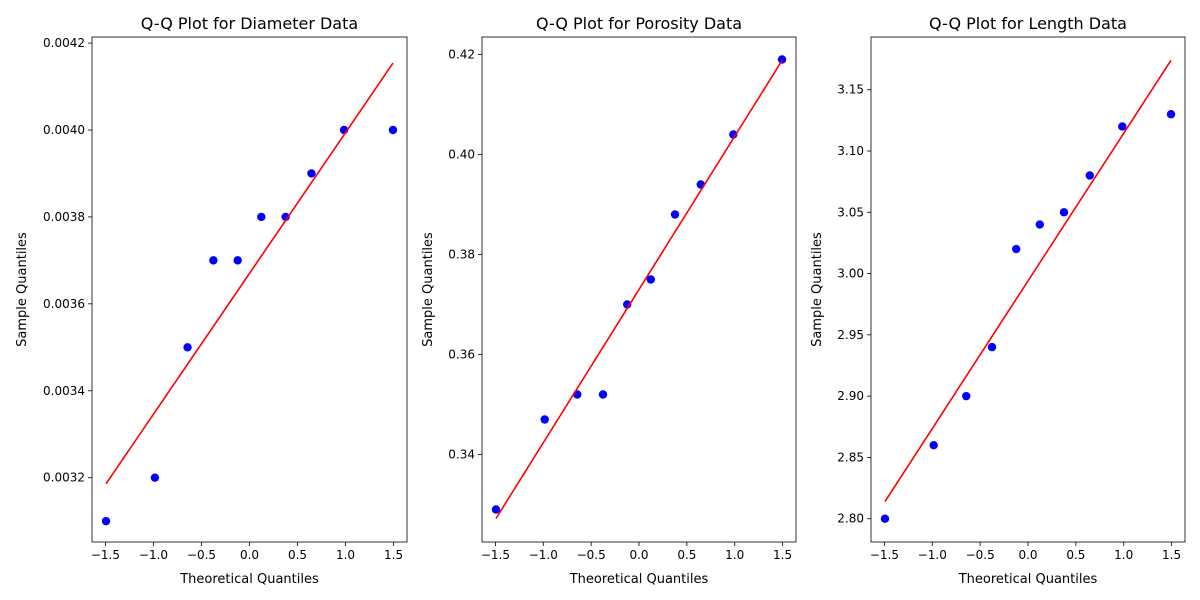 This screenshot has height=600, width=1200. Describe the element at coordinates (461, 155) in the screenshot. I see `y-tick-label: 0.40` at that location.